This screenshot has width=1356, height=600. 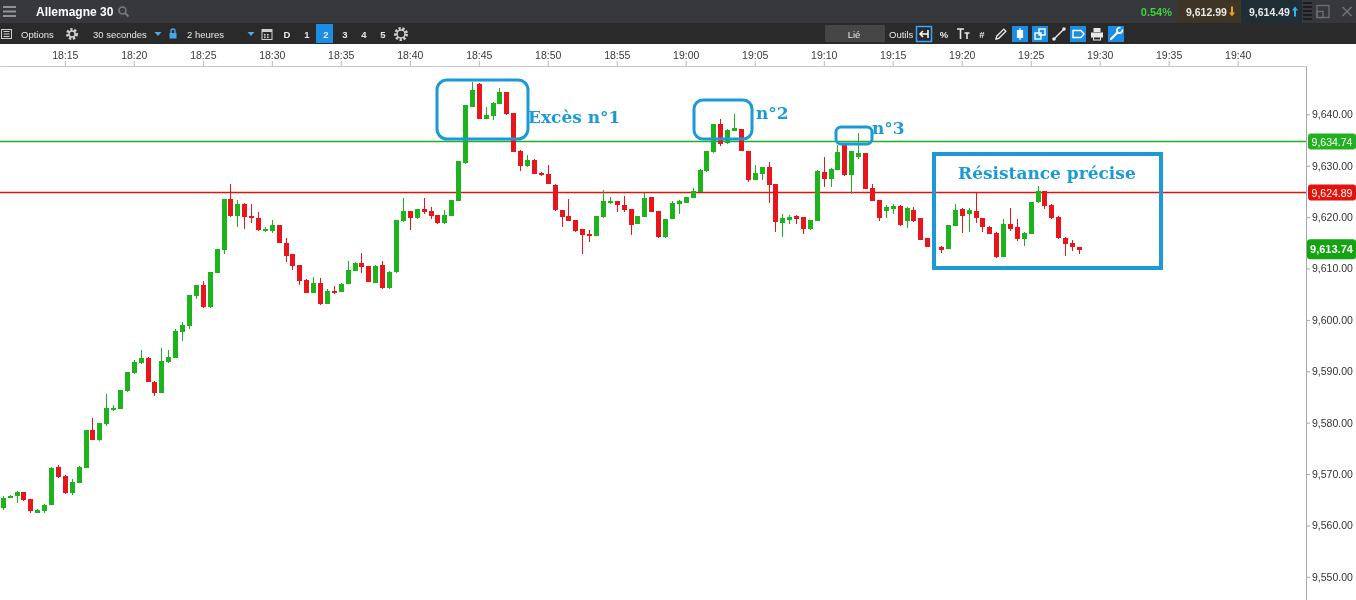 I want to click on text: Lié, so click(x=854, y=33).